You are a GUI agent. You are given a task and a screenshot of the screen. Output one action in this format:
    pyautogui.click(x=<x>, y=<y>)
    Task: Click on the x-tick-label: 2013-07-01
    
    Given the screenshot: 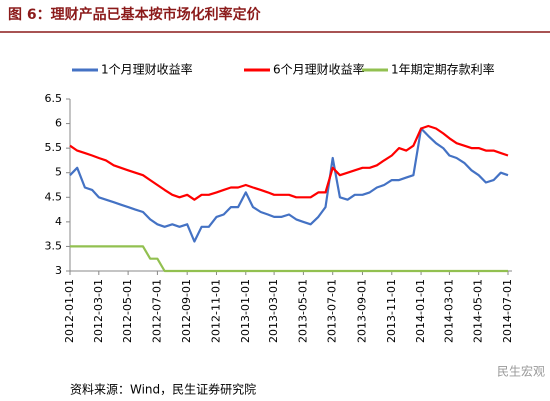 What is the action you would take?
    pyautogui.click(x=332, y=311)
    